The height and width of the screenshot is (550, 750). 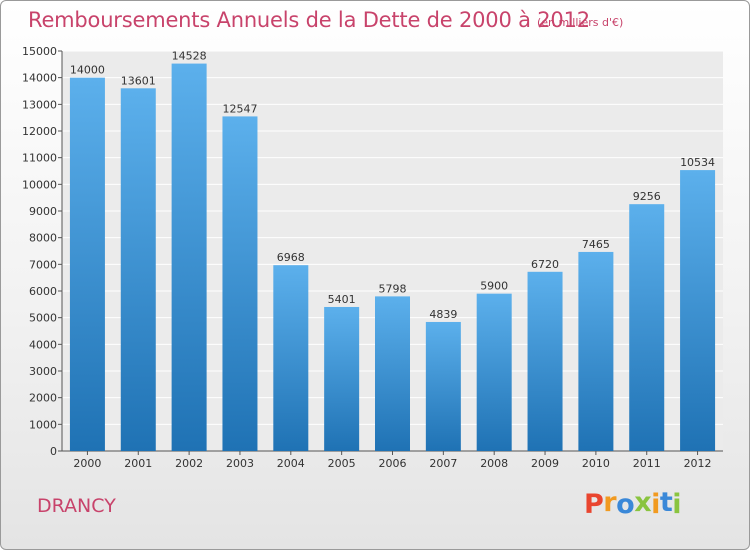 I want to click on proxiti-logo: Proxiti, so click(x=633, y=503).